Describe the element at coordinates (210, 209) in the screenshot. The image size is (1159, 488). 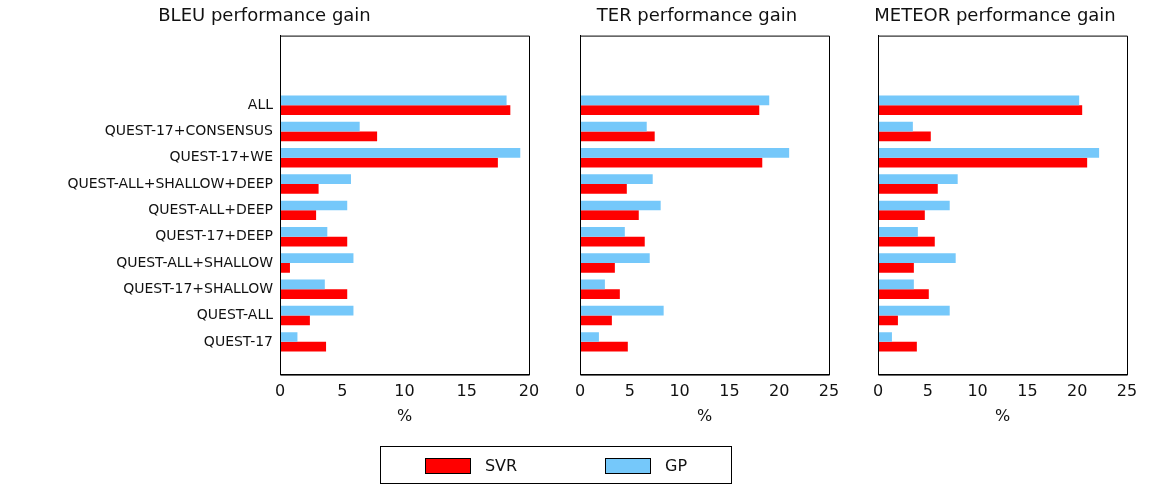
I see `y-tick-label: QUEST-ALL+DEEP` at that location.